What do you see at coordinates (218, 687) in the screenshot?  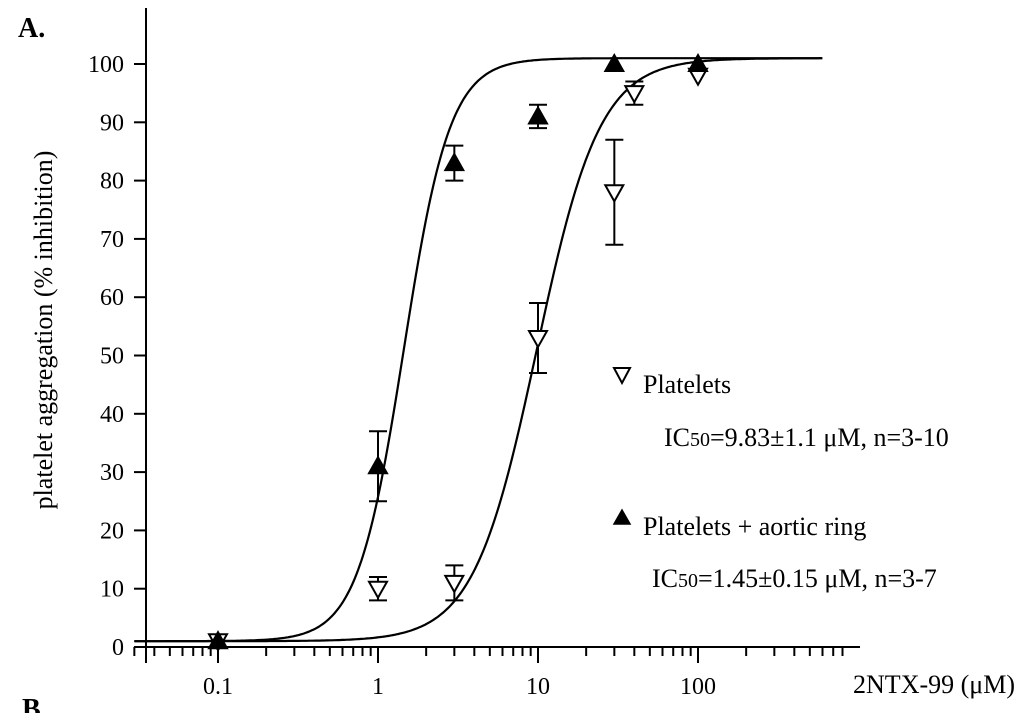 I see `x-tick-label: 0.1` at bounding box center [218, 687].